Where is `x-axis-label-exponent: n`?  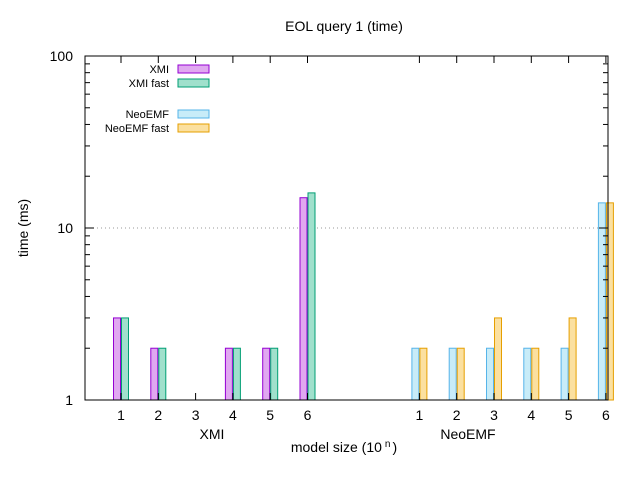 x-axis-label-exponent: n is located at coordinates (388, 444).